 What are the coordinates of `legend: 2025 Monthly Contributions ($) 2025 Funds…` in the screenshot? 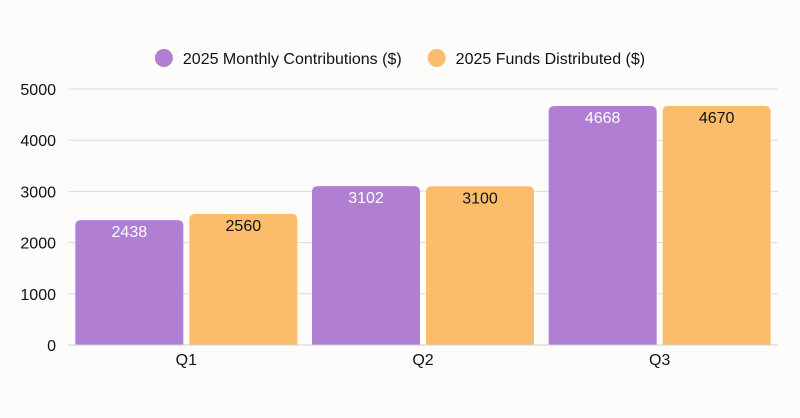 It's located at (399, 58).